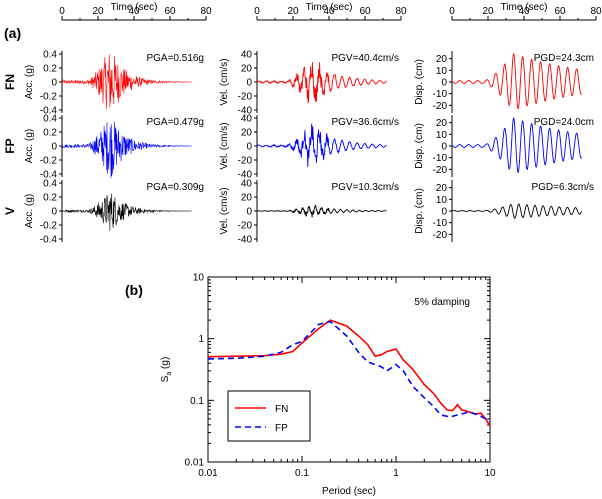 The height and width of the screenshot is (499, 602). I want to click on y-tick-label-r0-c0-1: 0.2, so click(50, 69).